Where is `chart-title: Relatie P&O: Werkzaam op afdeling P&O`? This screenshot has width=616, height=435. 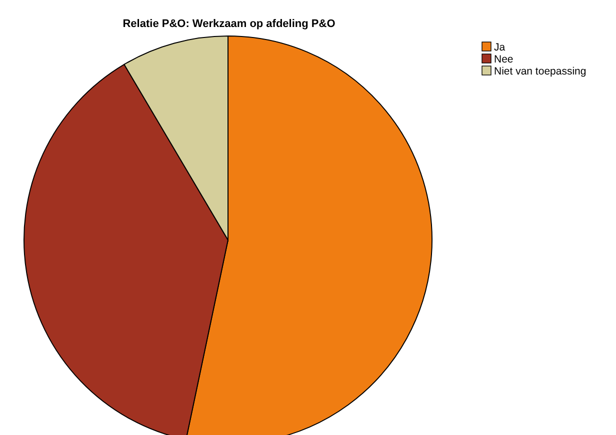 chart-title: Relatie P&O: Werkzaam op afdeling P&O is located at coordinates (229, 24).